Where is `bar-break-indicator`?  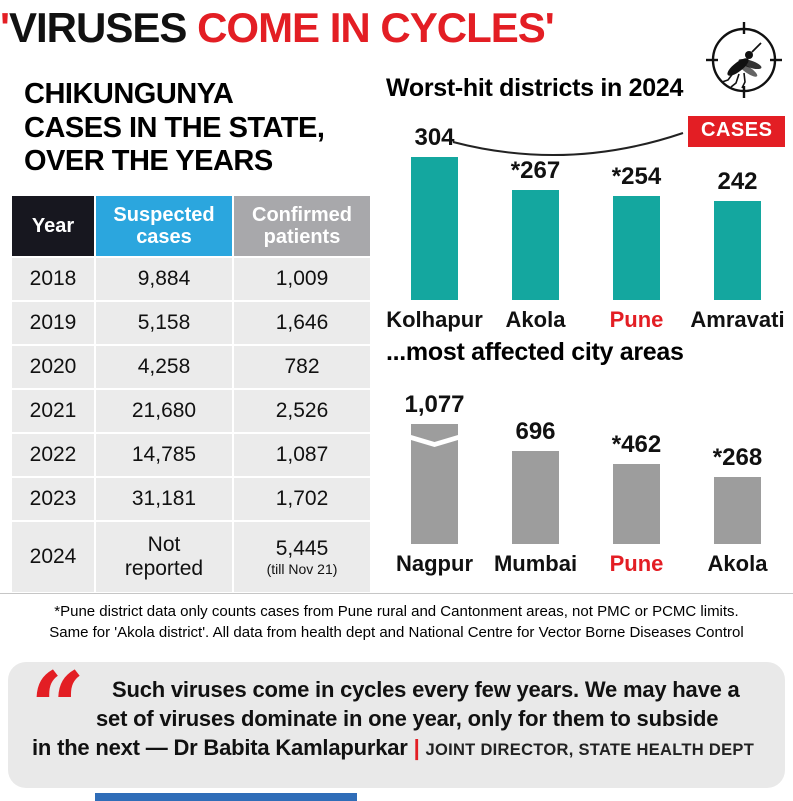
bar-break-indicator is located at coordinates (434, 441).